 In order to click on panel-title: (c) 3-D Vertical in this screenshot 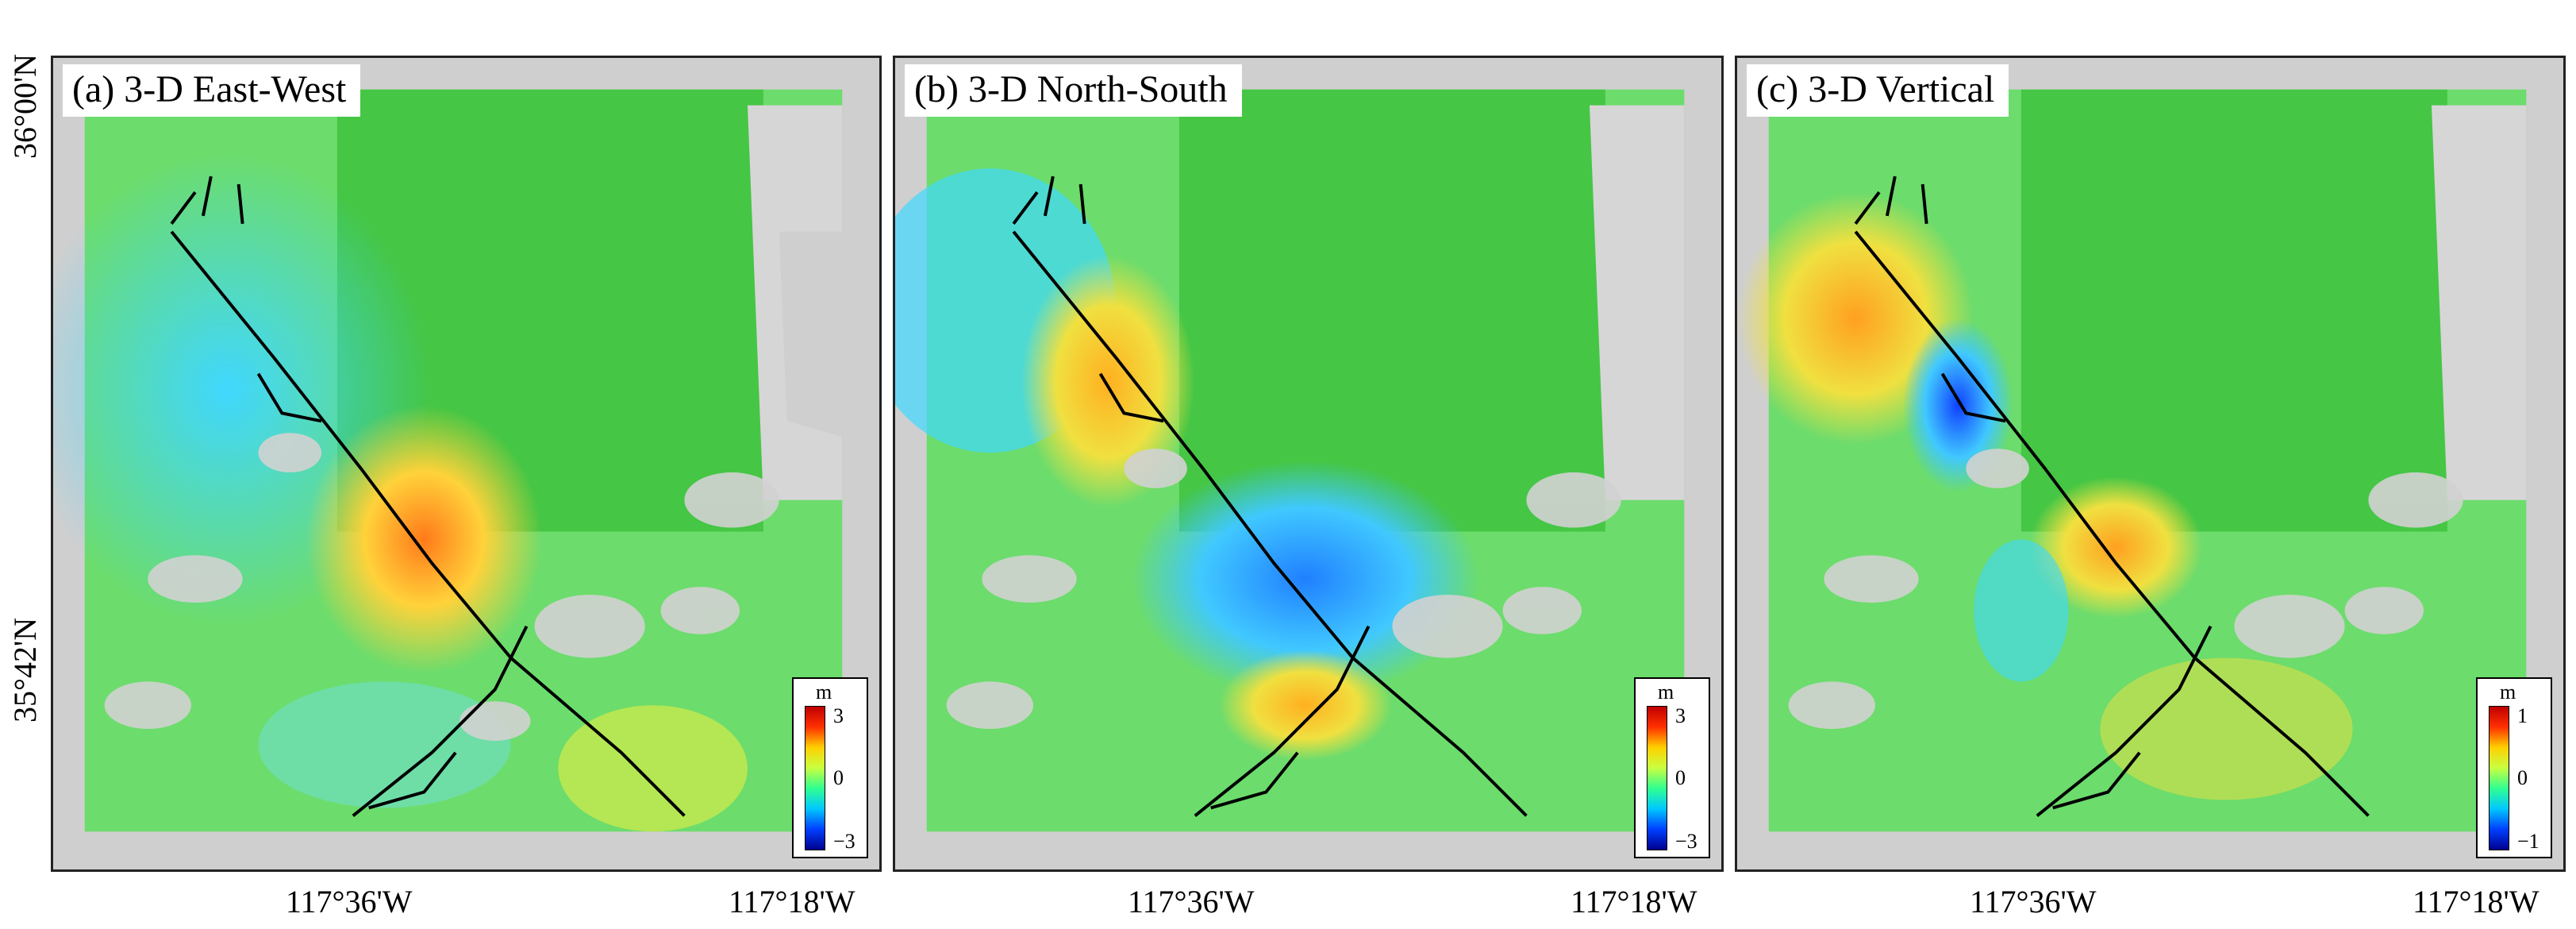, I will do `click(1878, 90)`.